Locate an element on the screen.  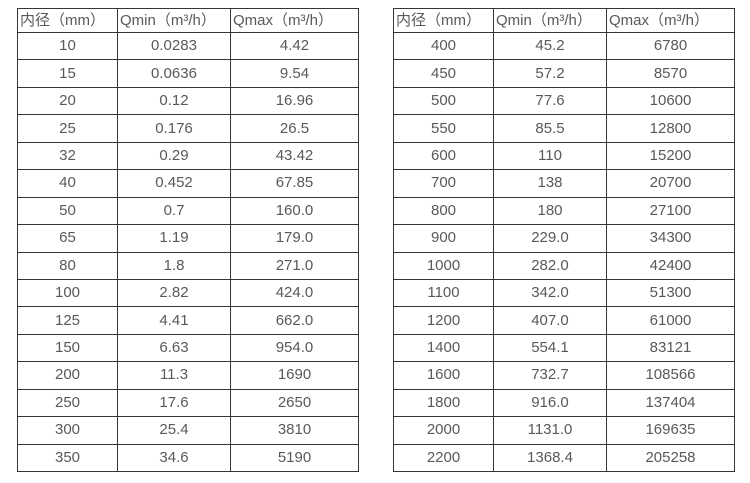
table-row: 1100 342.0 51300 is located at coordinates (564, 293).